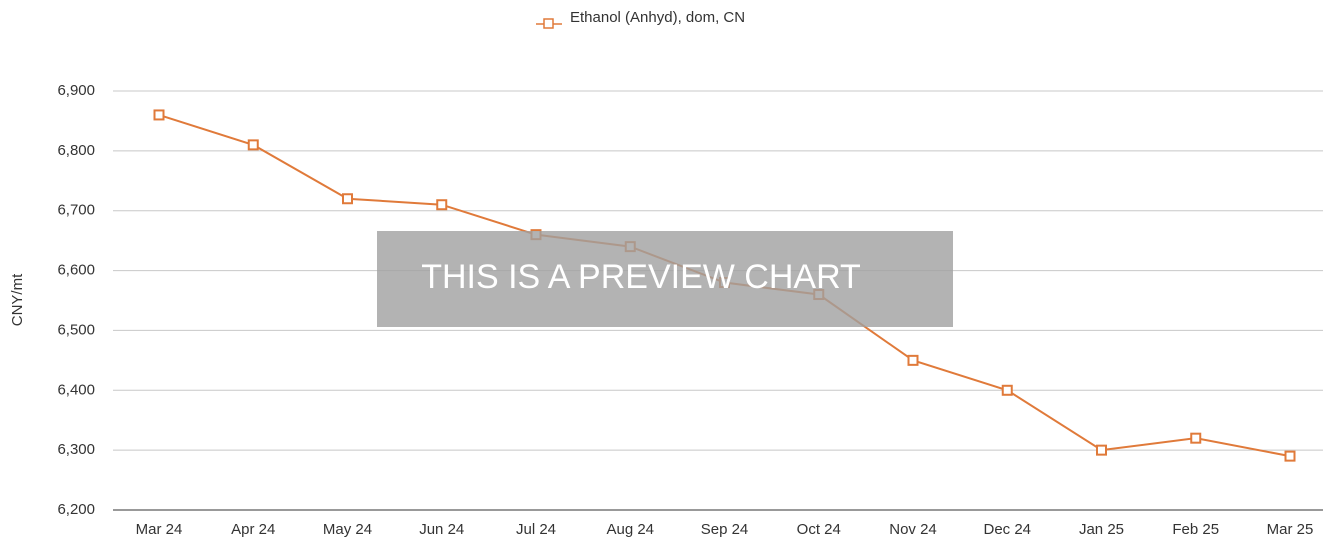 Image resolution: width=1323 pixels, height=541 pixels. I want to click on x-tick-label: Mar 25, so click(1290, 529).